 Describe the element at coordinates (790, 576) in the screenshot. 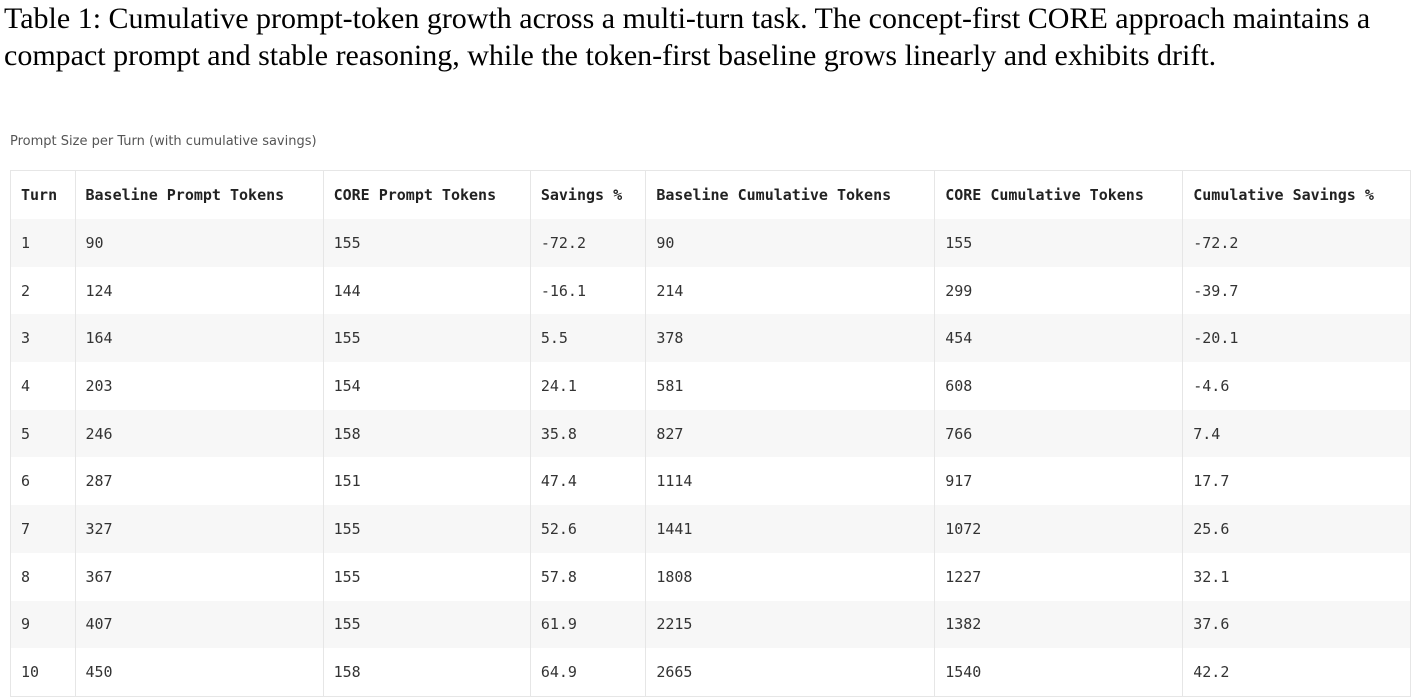

I see `table-cell: 1808` at that location.